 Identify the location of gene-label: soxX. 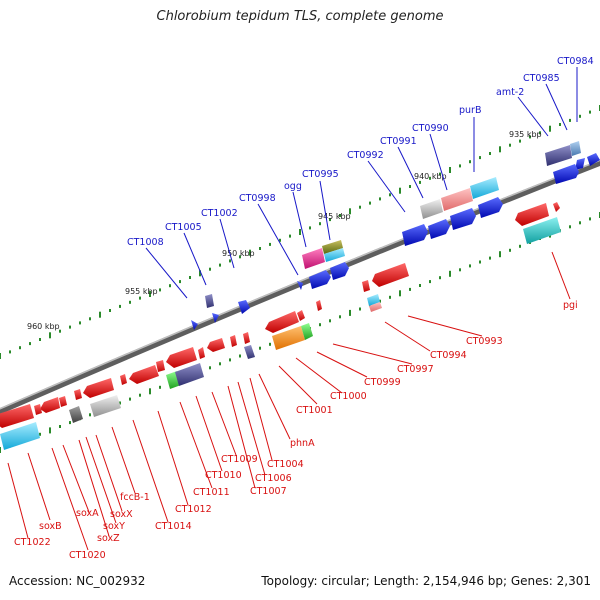
(121, 514).